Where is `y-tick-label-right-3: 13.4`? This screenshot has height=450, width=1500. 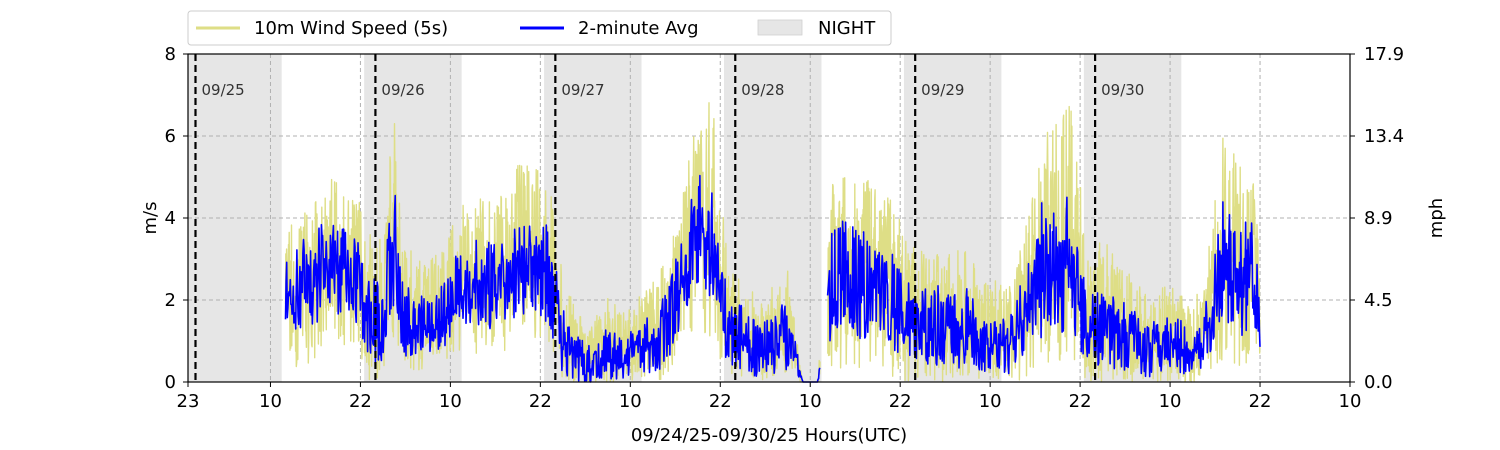 y-tick-label-right-3: 13.4 is located at coordinates (1384, 136).